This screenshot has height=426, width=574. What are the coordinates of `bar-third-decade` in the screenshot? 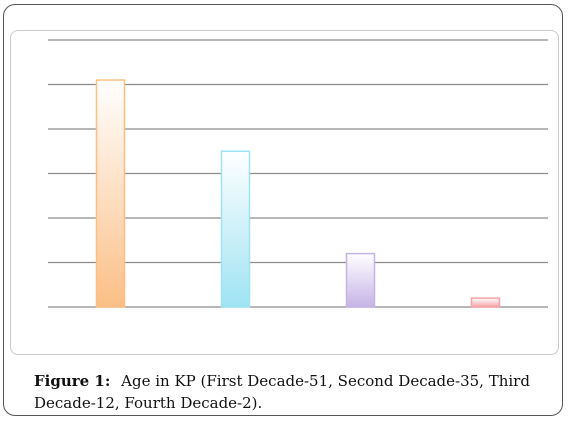 It's located at (360, 280).